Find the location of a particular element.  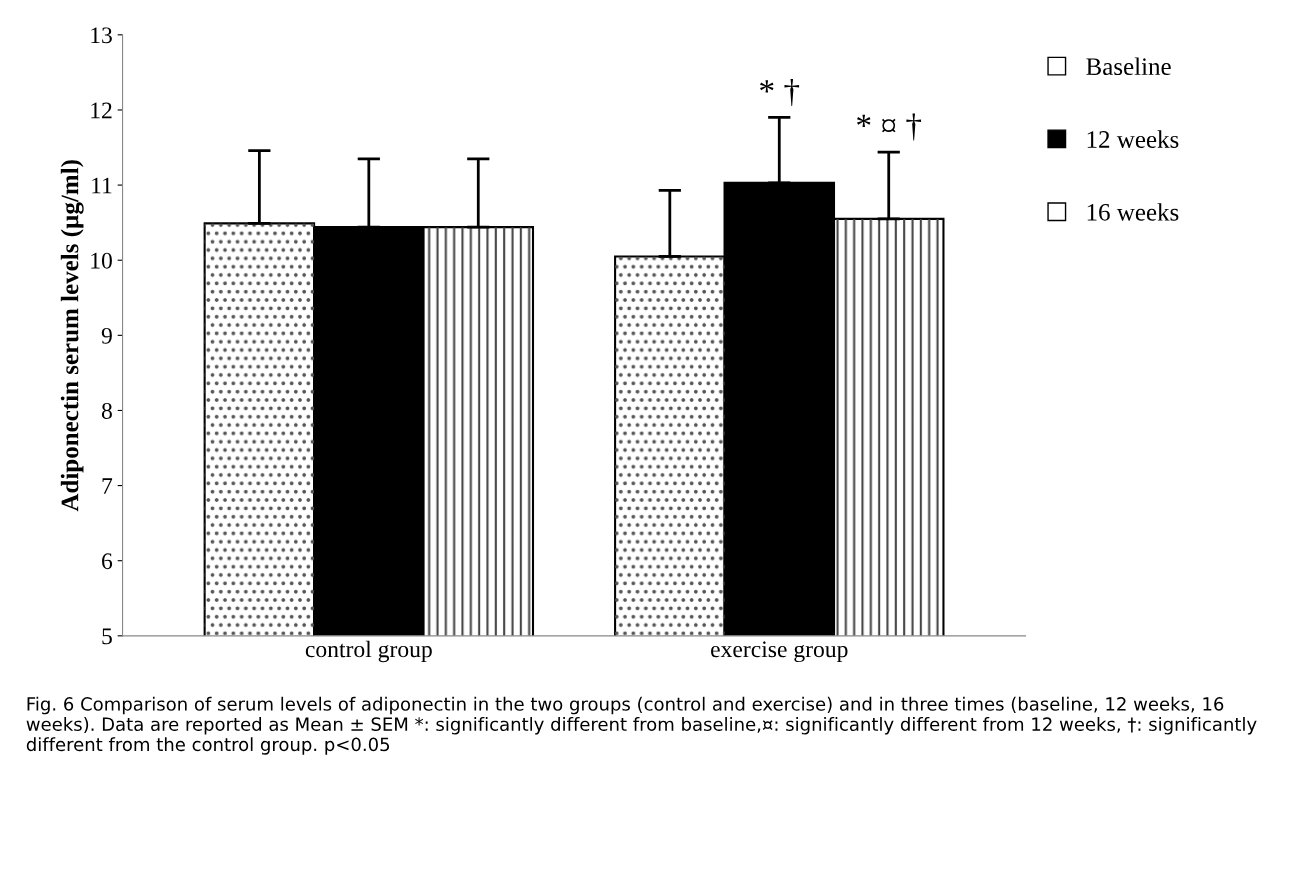

y-axis-title: Adiponectin serum levels (µg/ml) is located at coordinates (72, 336).